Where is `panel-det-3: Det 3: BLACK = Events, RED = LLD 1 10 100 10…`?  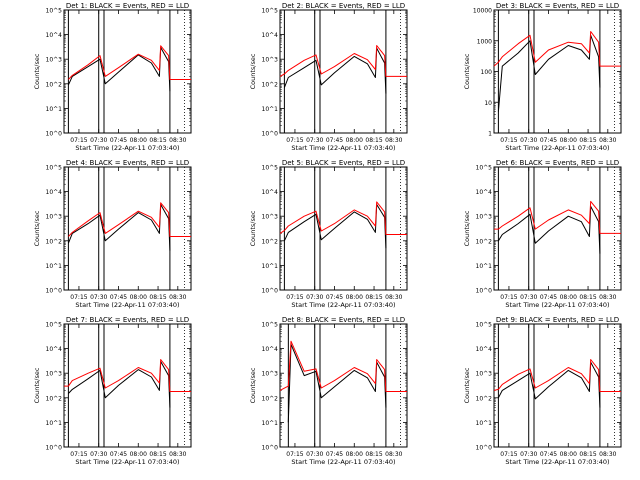
panel-det-3: Det 3: BLACK = Events, RED = LLD 1 10 100 10… is located at coordinates (542, 77).